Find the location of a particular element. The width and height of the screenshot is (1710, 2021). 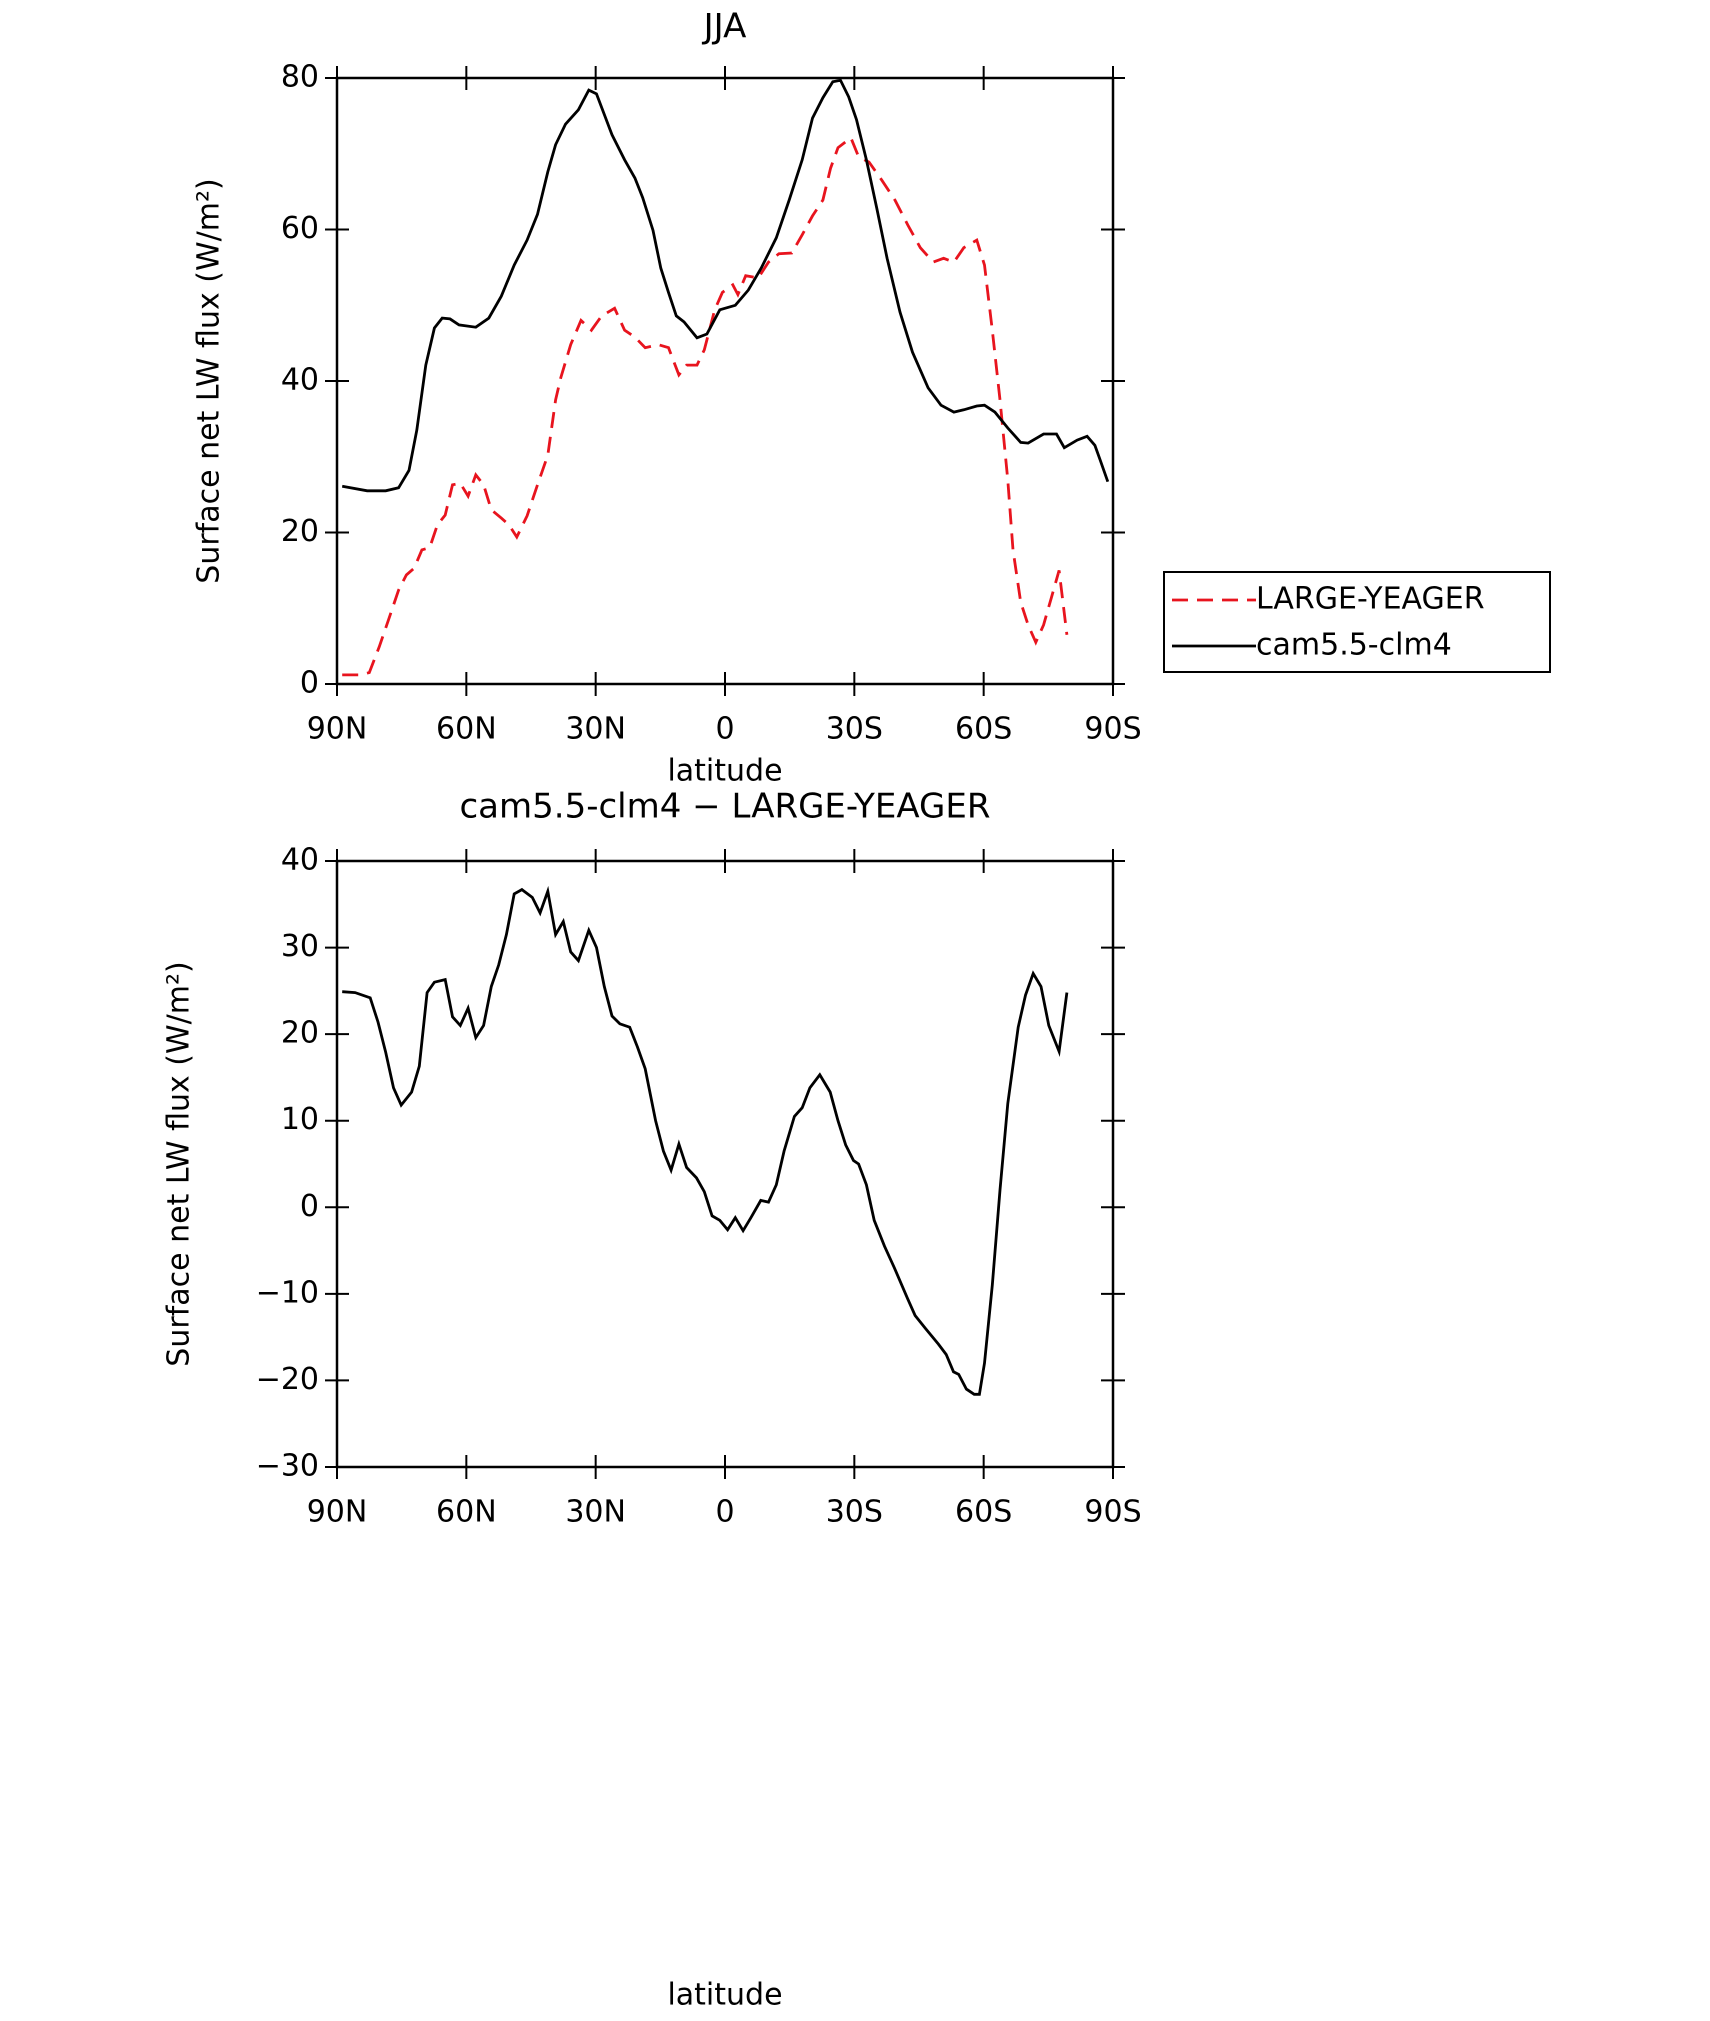

y-tick-label: −10 is located at coordinates (287, 1292).